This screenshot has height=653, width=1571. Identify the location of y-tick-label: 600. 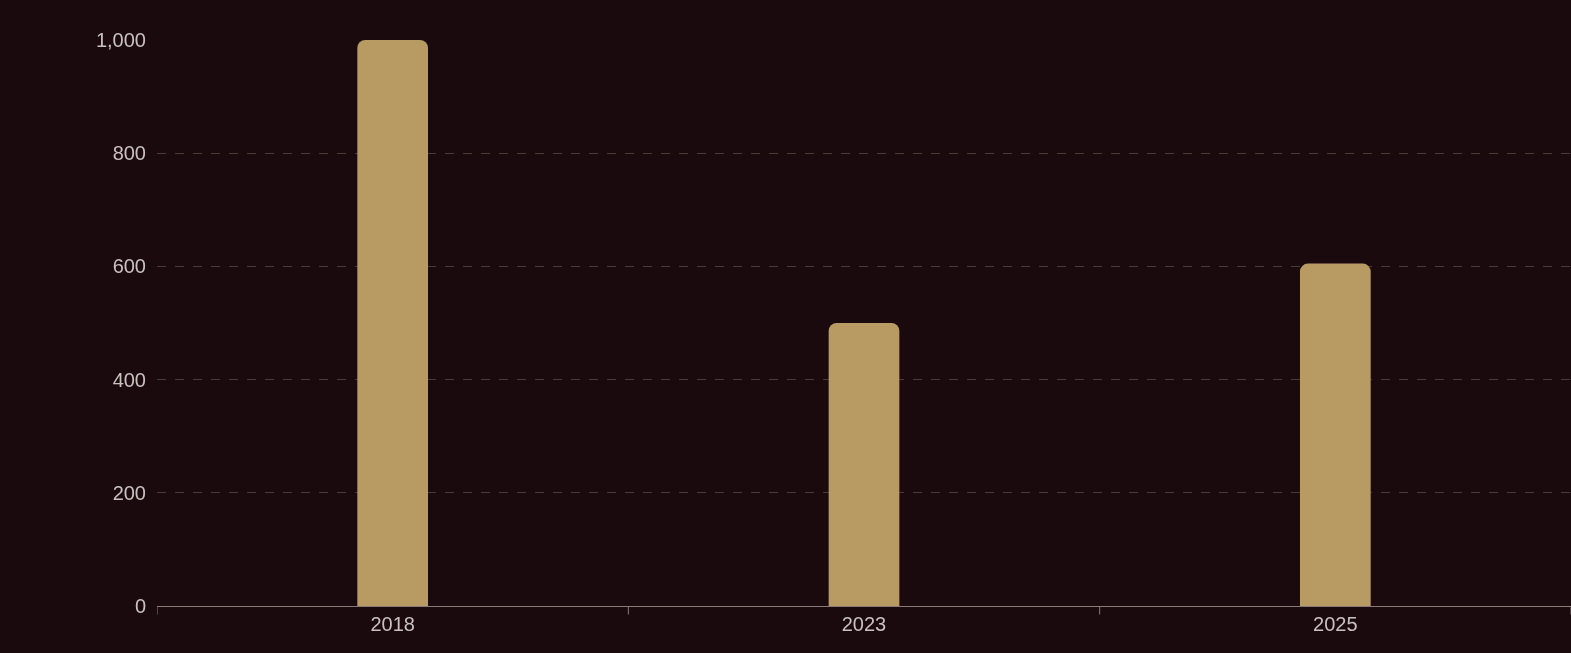
(129, 266).